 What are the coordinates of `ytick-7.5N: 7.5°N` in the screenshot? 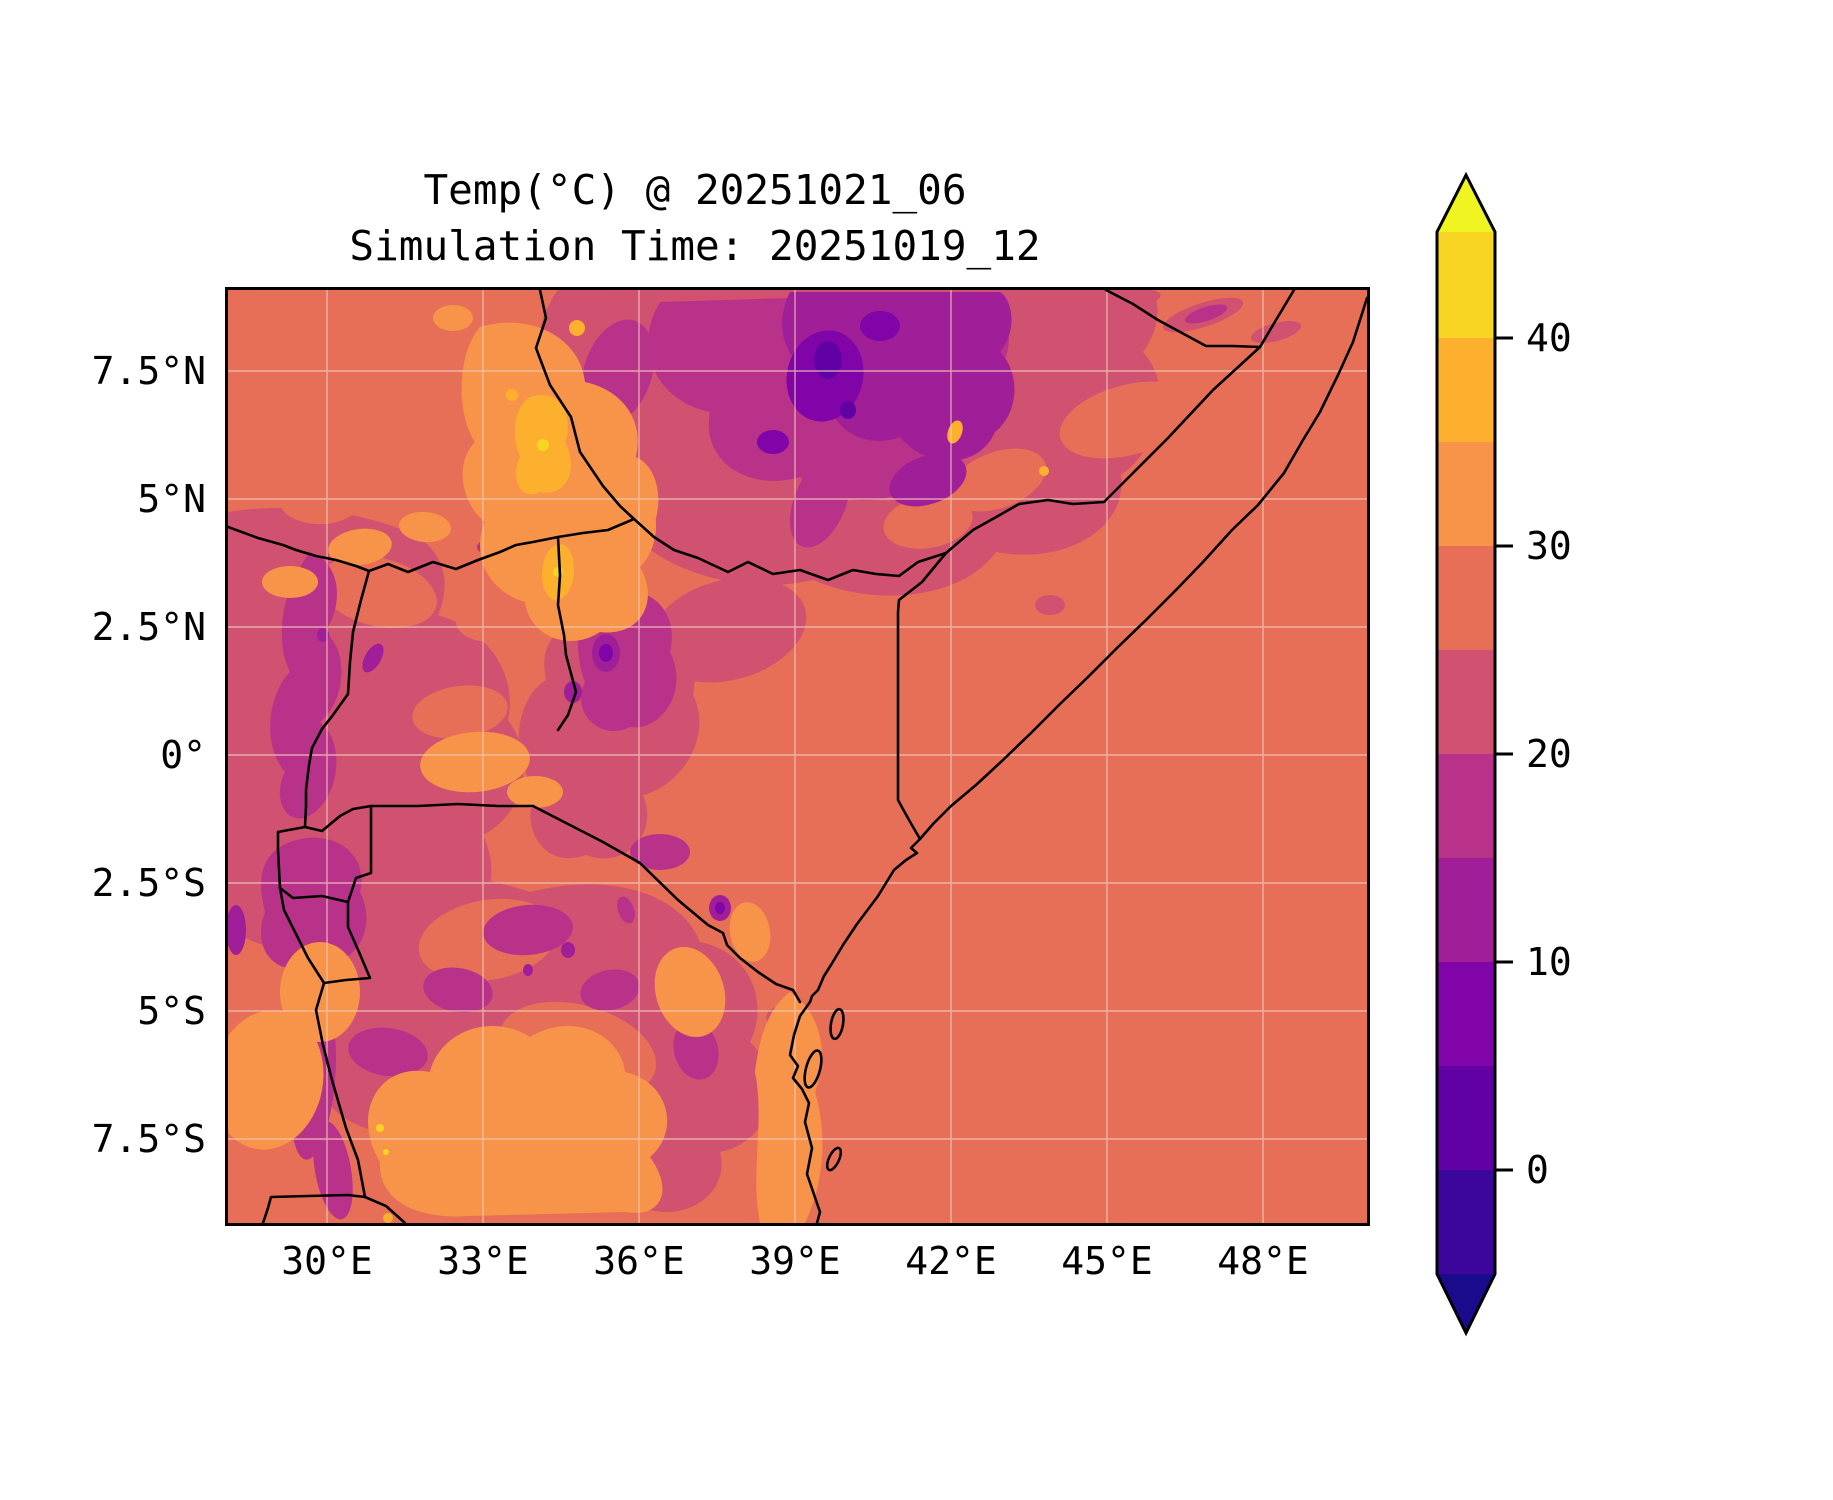 It's located at (148, 371).